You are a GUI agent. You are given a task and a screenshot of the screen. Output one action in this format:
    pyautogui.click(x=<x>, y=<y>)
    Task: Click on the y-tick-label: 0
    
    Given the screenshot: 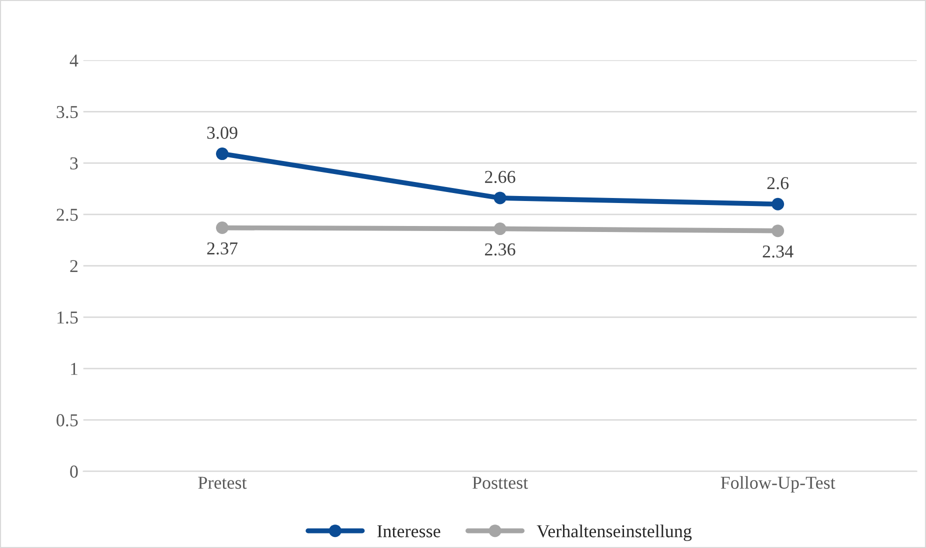 What is the action you would take?
    pyautogui.click(x=74, y=472)
    